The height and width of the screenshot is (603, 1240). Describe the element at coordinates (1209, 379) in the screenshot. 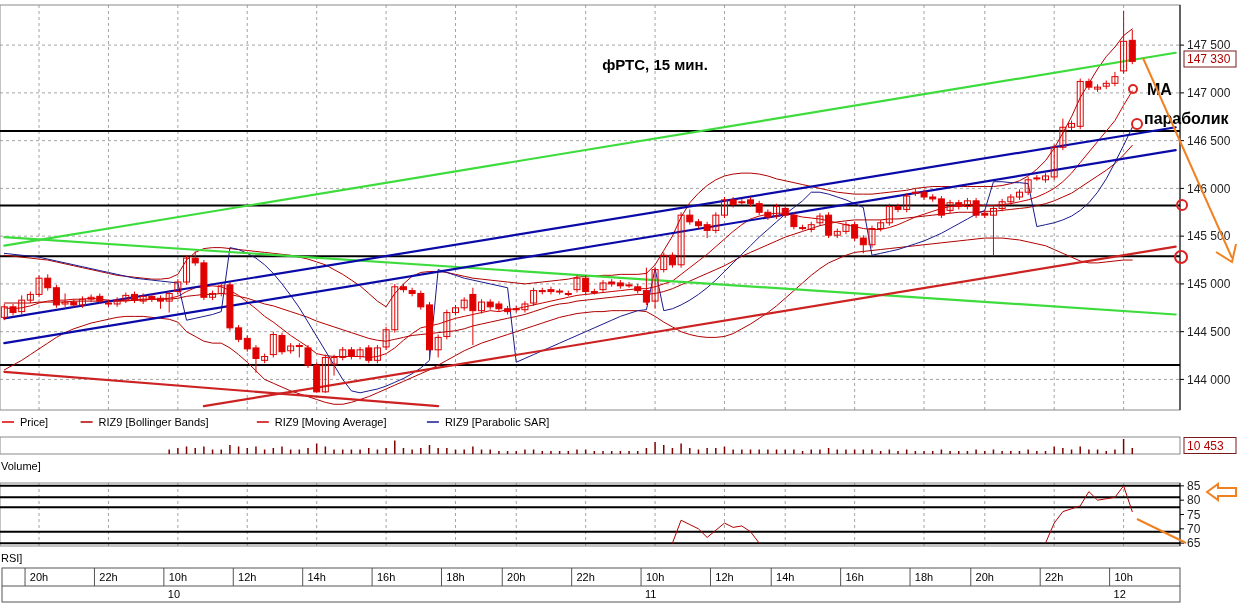

I see `y-tick-label: 144 000` at that location.